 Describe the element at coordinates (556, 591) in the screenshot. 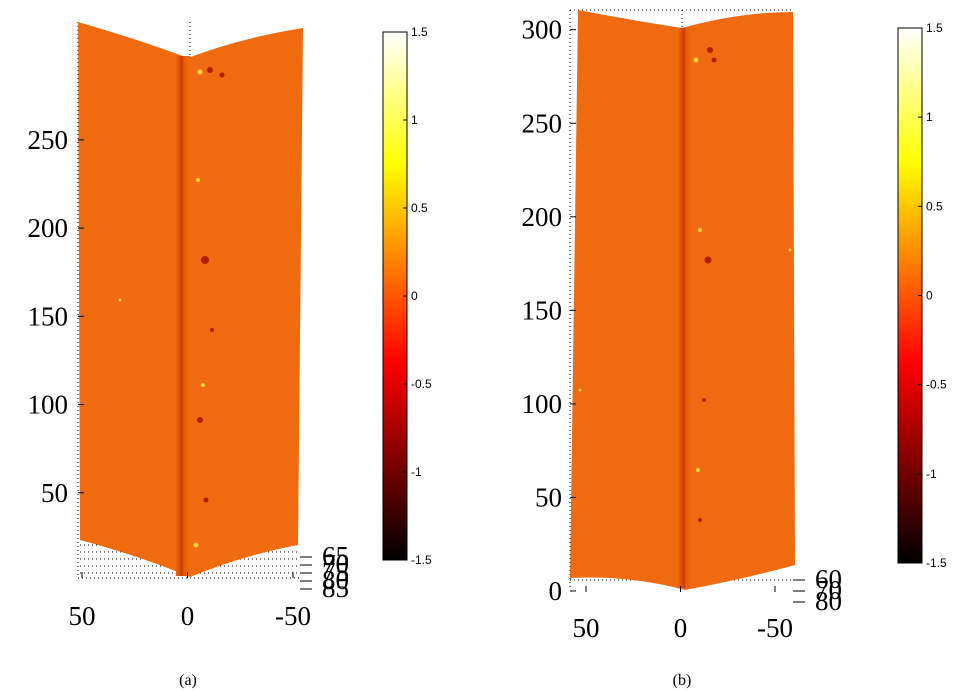

I see `y-tick-label: 0` at that location.